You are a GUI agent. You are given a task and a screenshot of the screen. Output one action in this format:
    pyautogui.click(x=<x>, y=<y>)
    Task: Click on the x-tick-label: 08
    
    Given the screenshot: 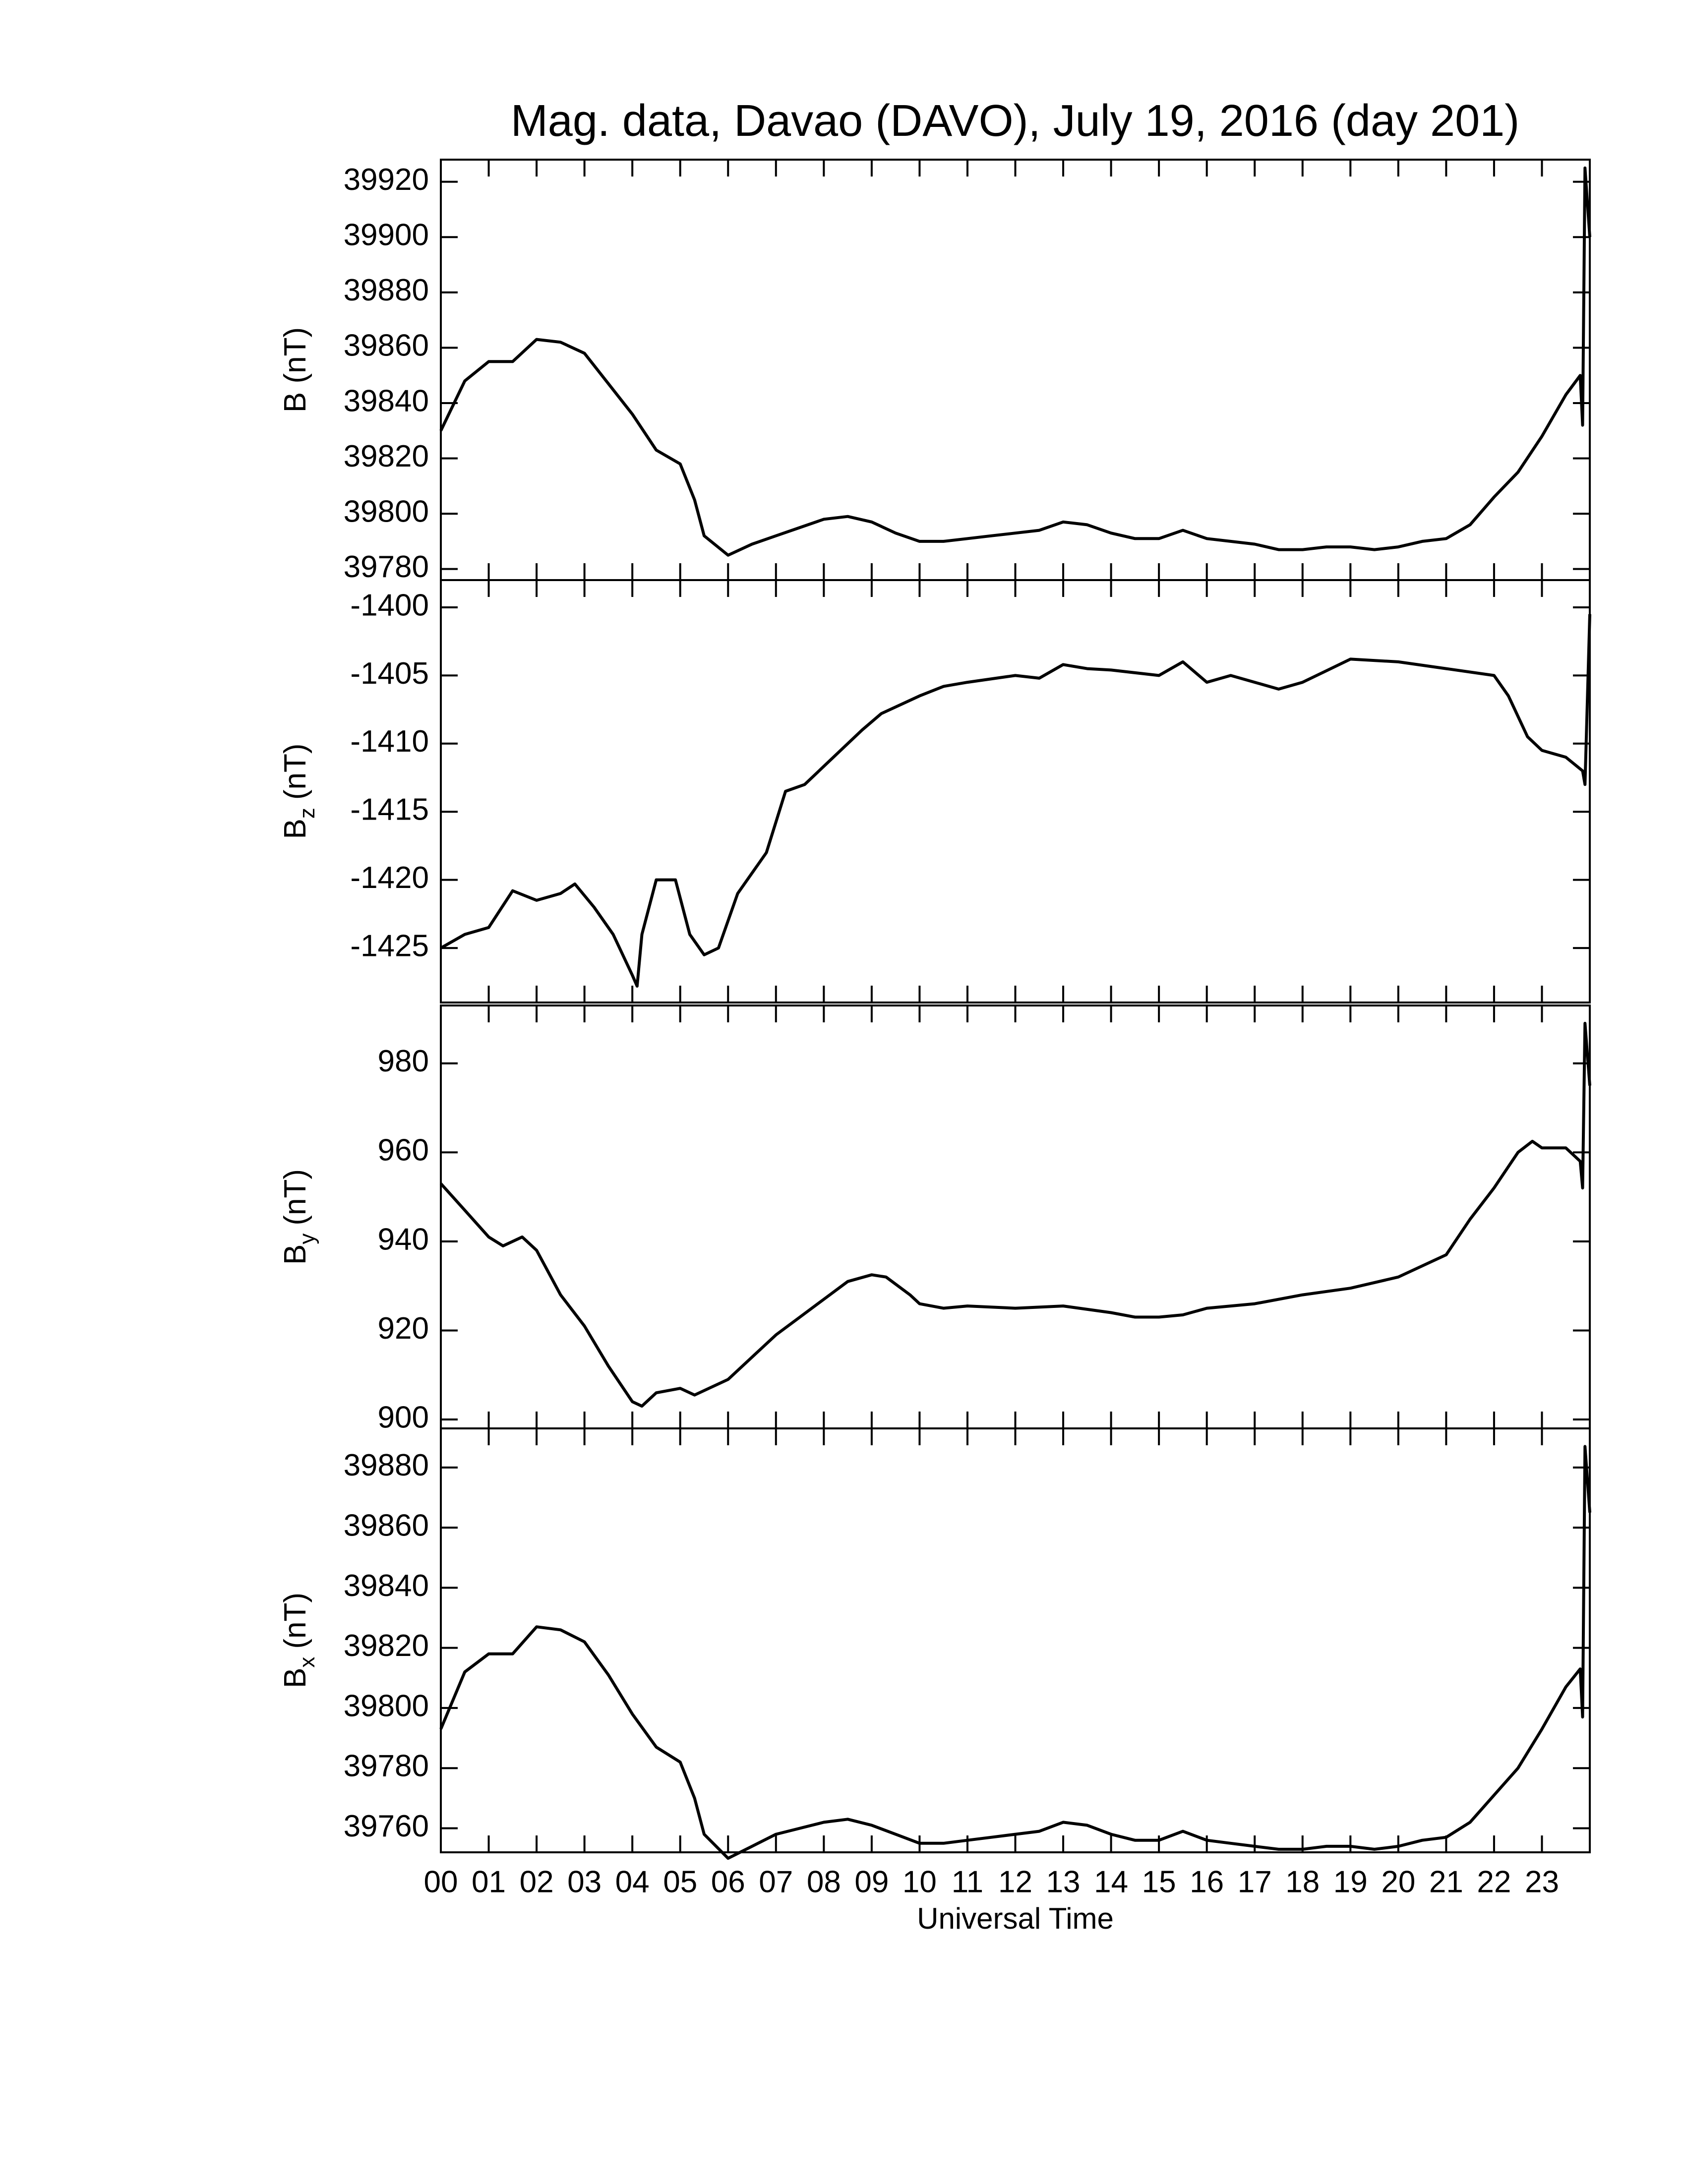 What is the action you would take?
    pyautogui.click(x=824, y=1882)
    